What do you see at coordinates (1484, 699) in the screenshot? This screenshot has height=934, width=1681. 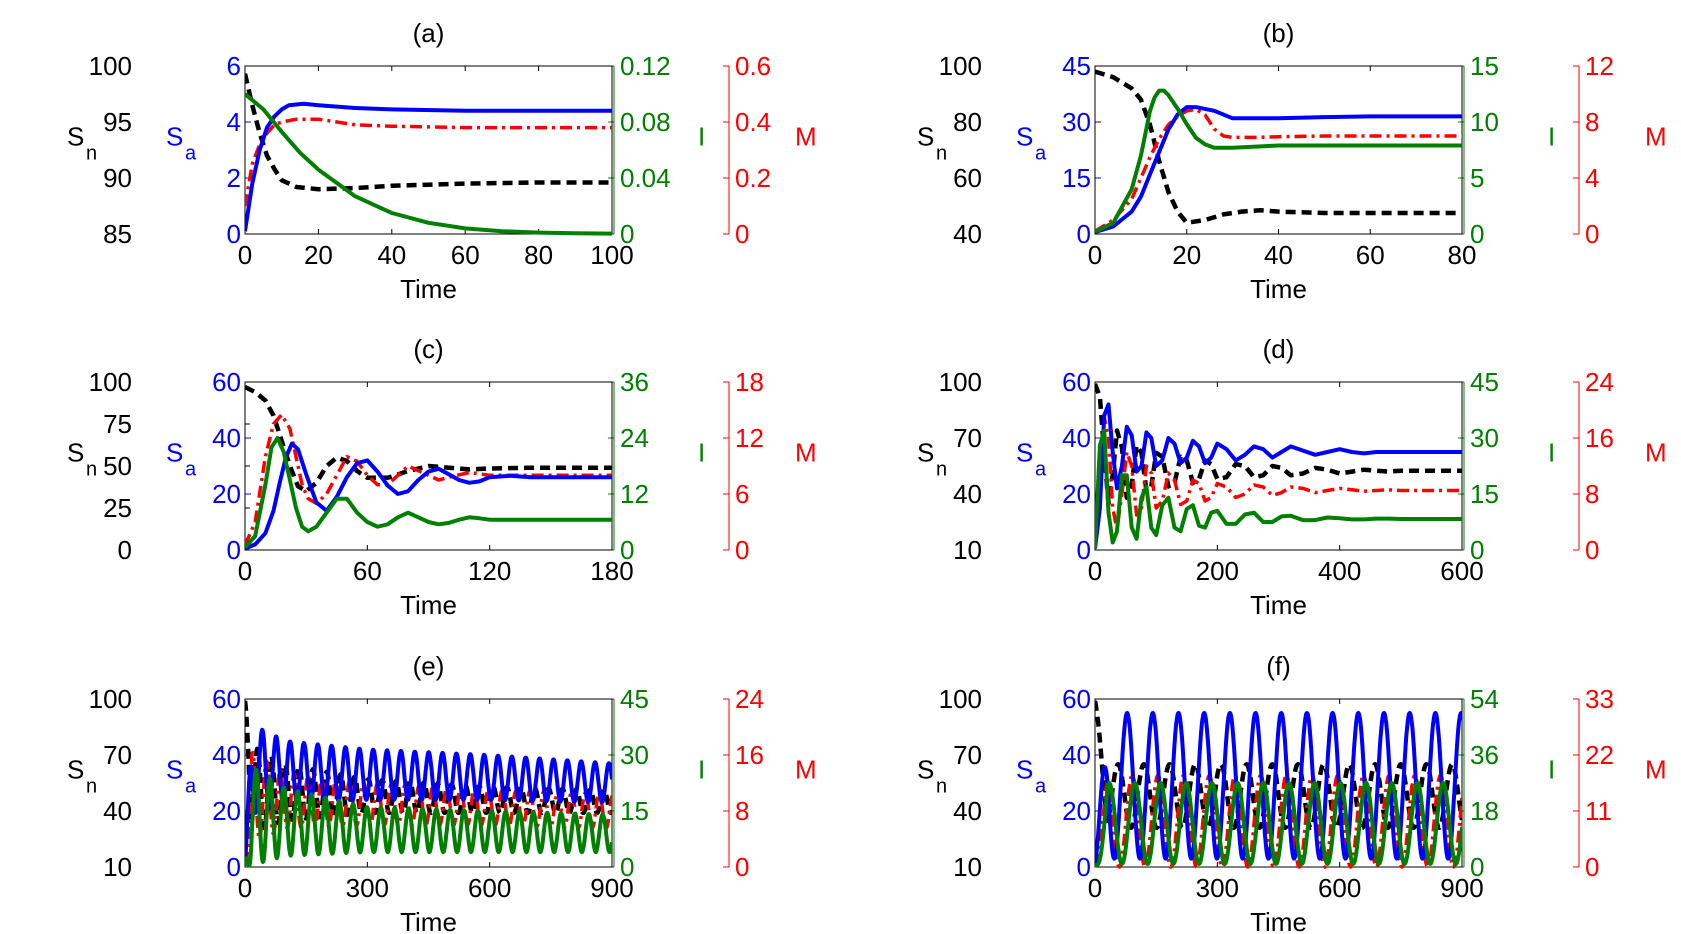 I see `i-tick-label: 54` at bounding box center [1484, 699].